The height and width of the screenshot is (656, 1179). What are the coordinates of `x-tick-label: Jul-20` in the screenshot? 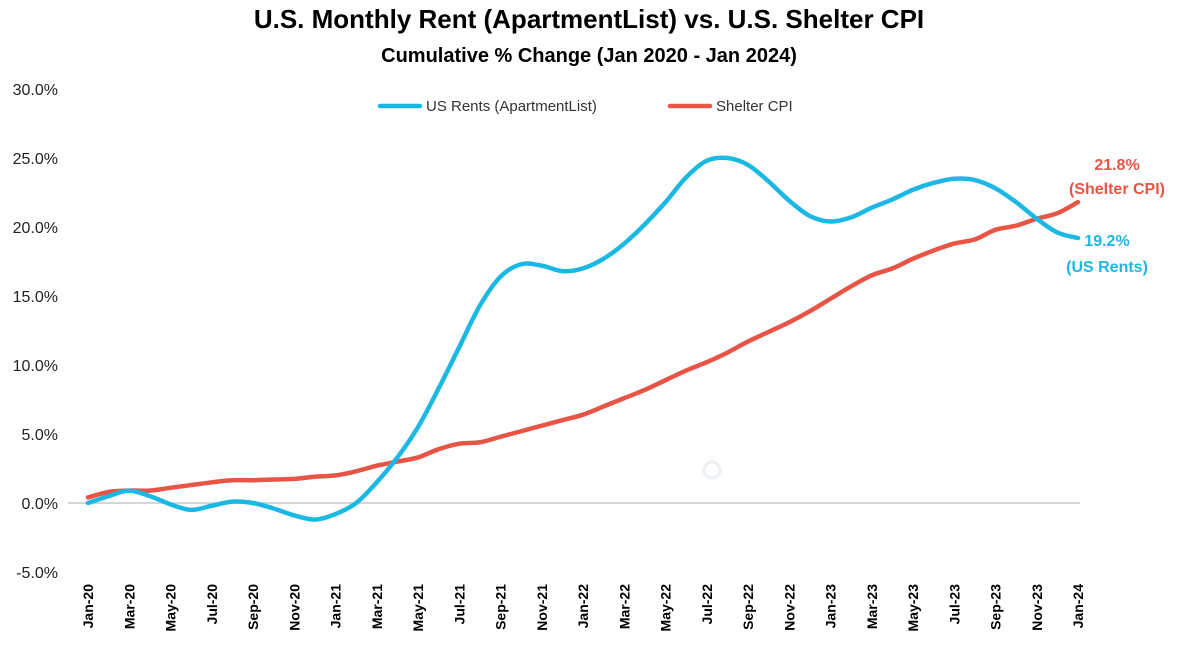 It's located at (212, 604).